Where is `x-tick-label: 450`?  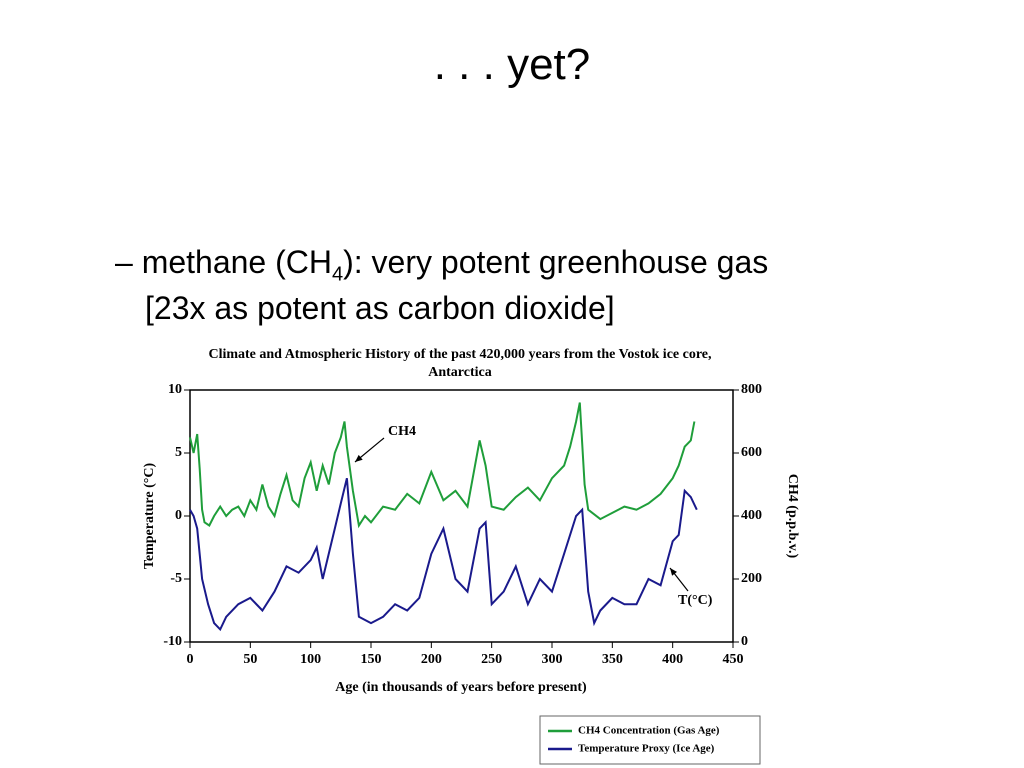
x-tick-label: 450 is located at coordinates (733, 659).